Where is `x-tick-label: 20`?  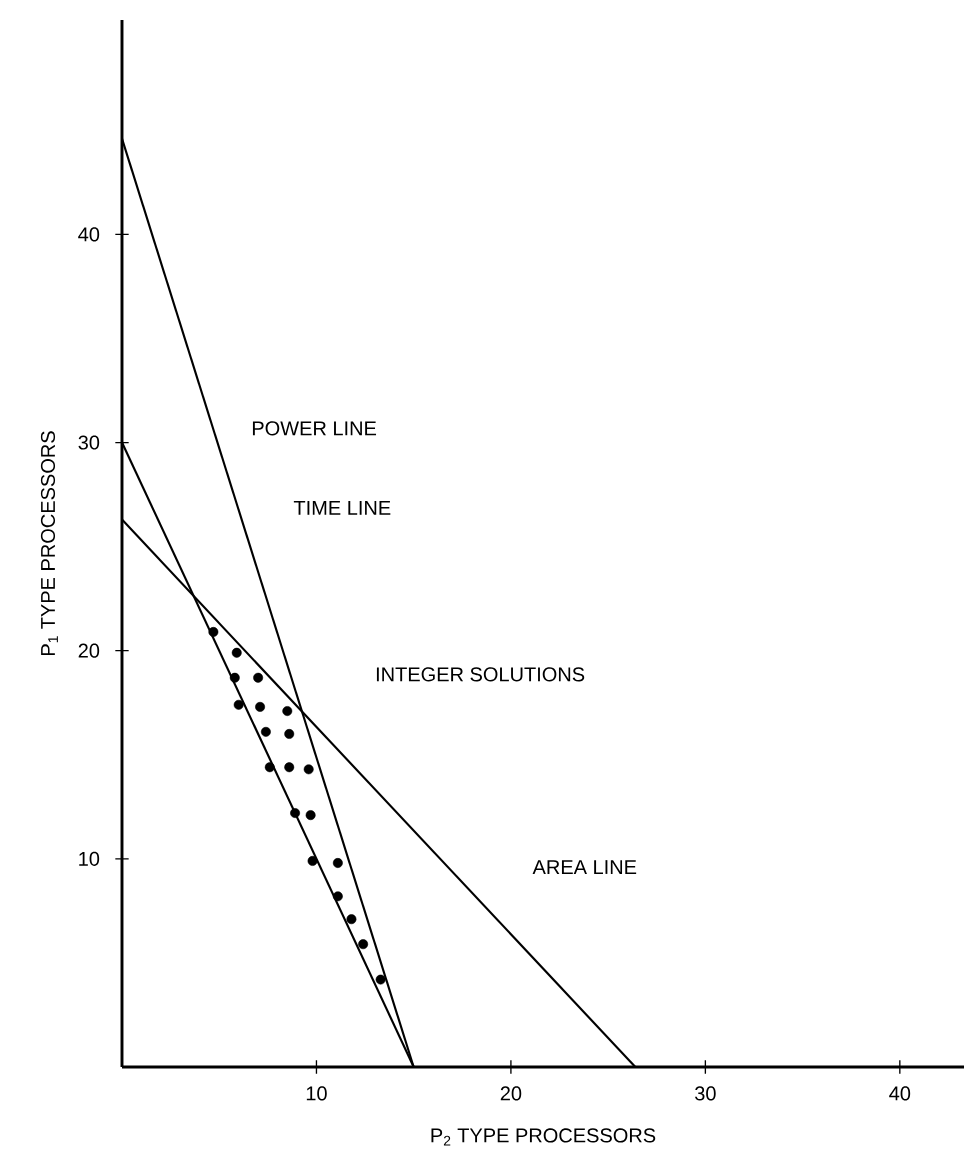 x-tick-label: 20 is located at coordinates (511, 1093).